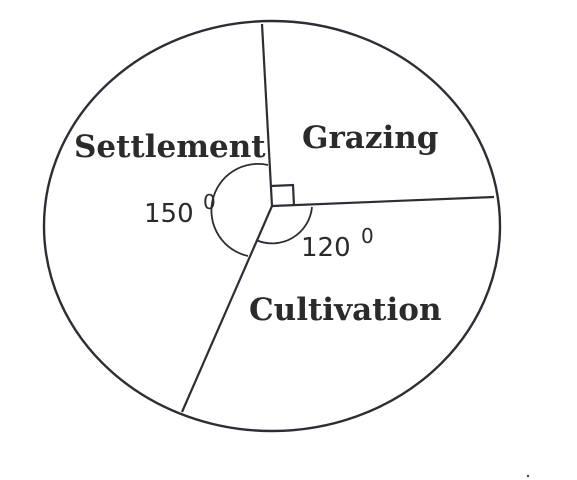  What do you see at coordinates (283, 195) in the screenshot?
I see `right-angle-marker` at bounding box center [283, 195].